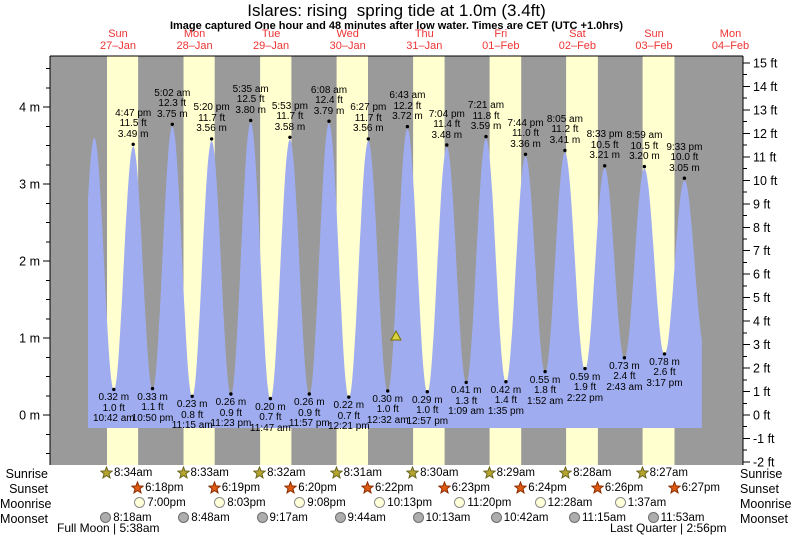 The width and height of the screenshot is (793, 538). Describe the element at coordinates (668, 472) in the screenshot. I see `astro-time: 8:27am` at that location.